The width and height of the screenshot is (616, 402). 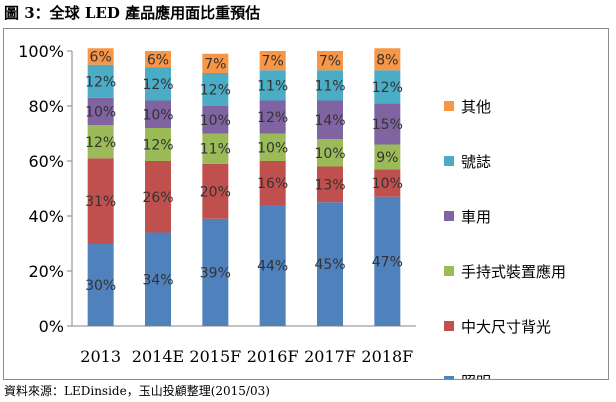 I want to click on data-label: 30%, so click(x=100, y=286).